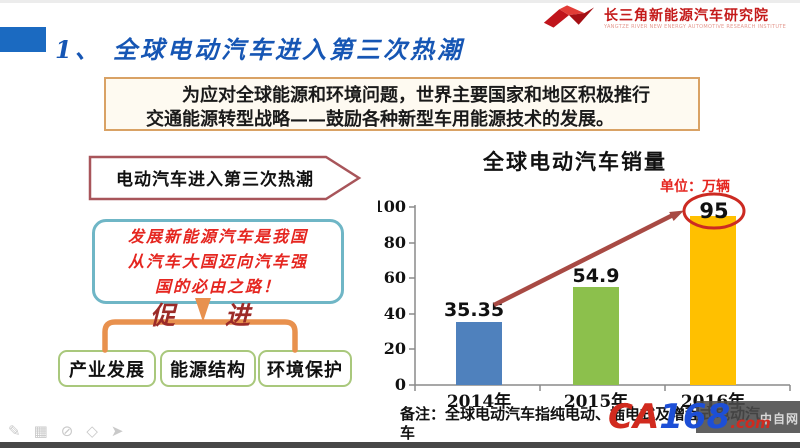  I want to click on promote-brace, so click(200, 326).